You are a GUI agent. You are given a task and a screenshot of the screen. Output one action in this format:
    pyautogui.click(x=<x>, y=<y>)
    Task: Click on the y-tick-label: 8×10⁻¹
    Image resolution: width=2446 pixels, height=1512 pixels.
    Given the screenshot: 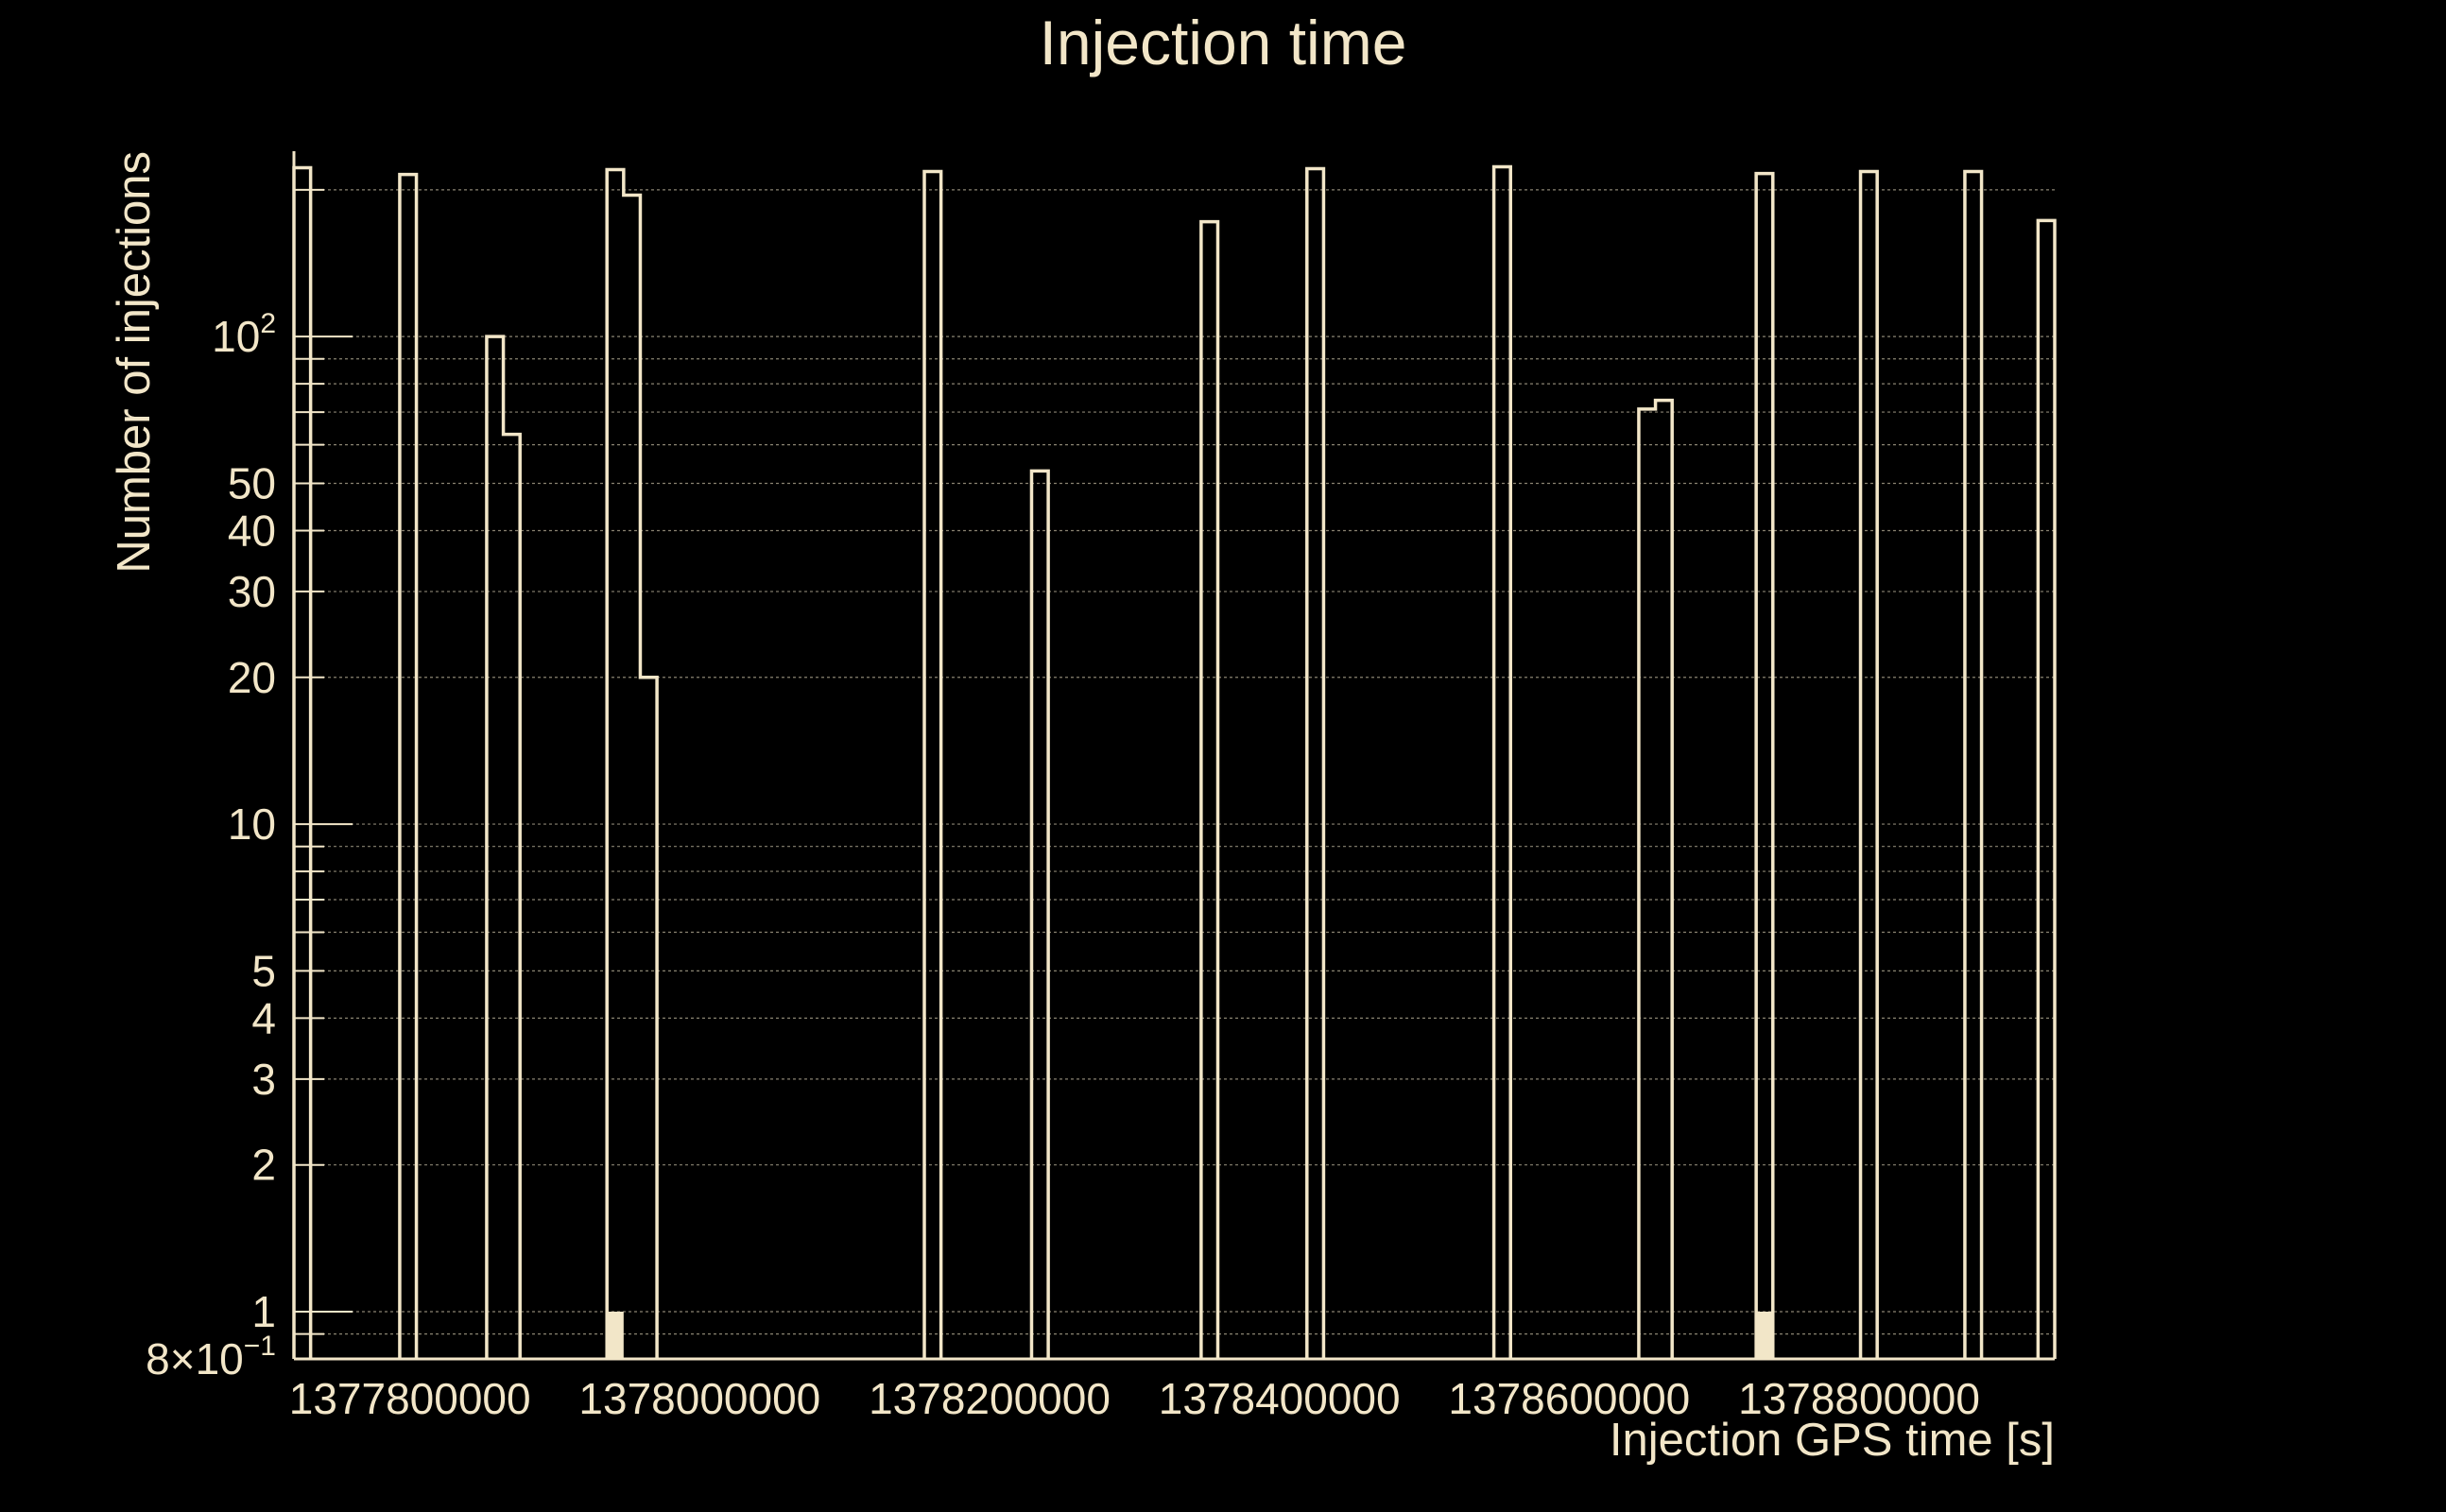 What is the action you would take?
    pyautogui.click(x=211, y=1357)
    